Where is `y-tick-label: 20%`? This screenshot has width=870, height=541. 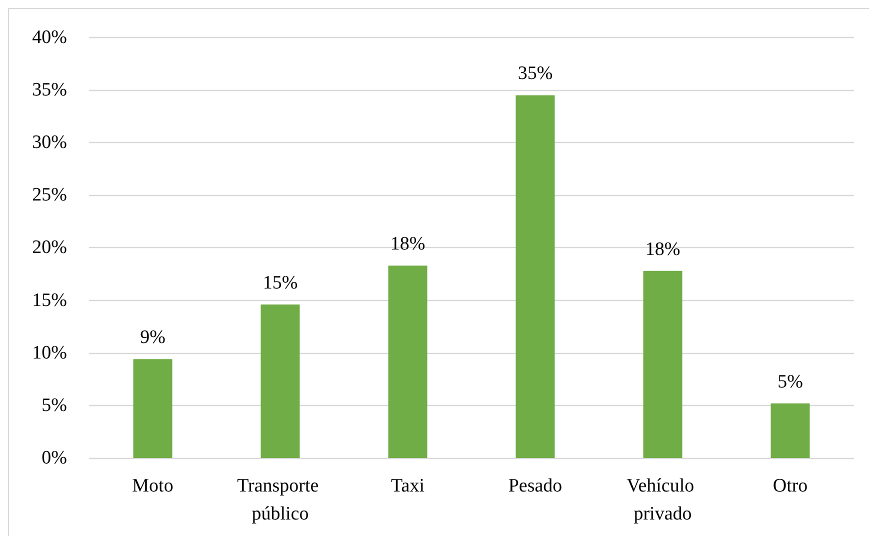
y-tick-label: 20% is located at coordinates (50, 247).